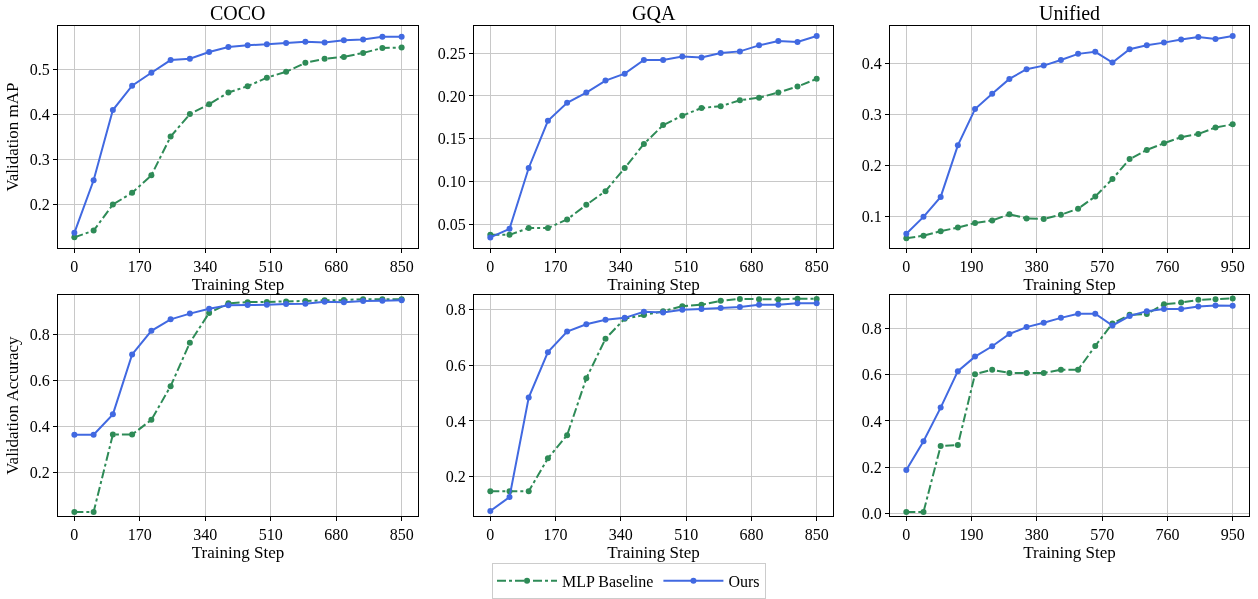  Describe the element at coordinates (39, 70) in the screenshot. I see `y-tick-label: 0.5` at that location.